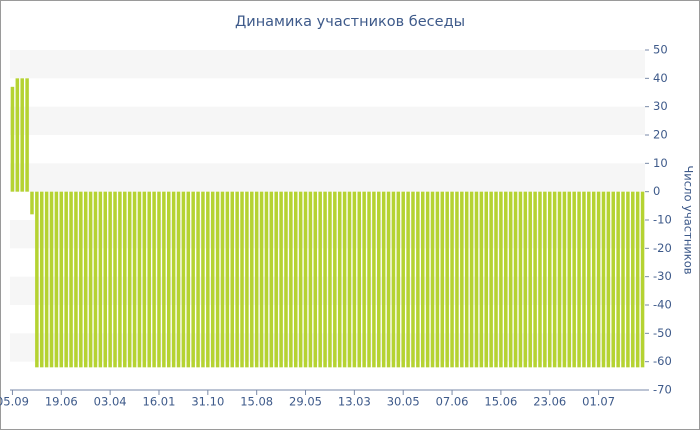 Image resolution: width=700 pixels, height=430 pixels. Describe the element at coordinates (598, 402) in the screenshot. I see `x-tick-label: 01.07` at that location.